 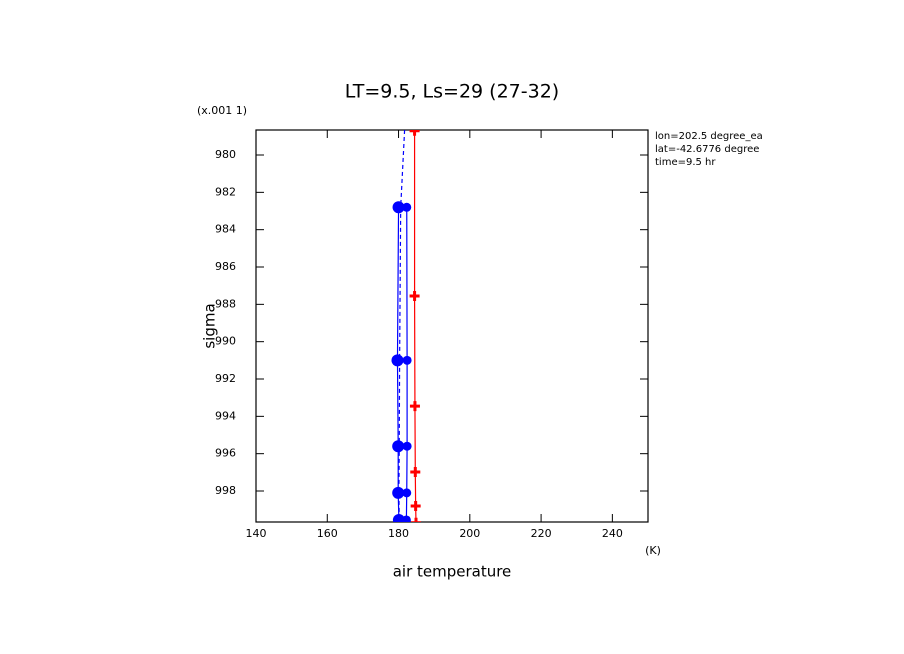 What do you see at coordinates (469, 533) in the screenshot?
I see `x-tick-label: 200` at bounding box center [469, 533].